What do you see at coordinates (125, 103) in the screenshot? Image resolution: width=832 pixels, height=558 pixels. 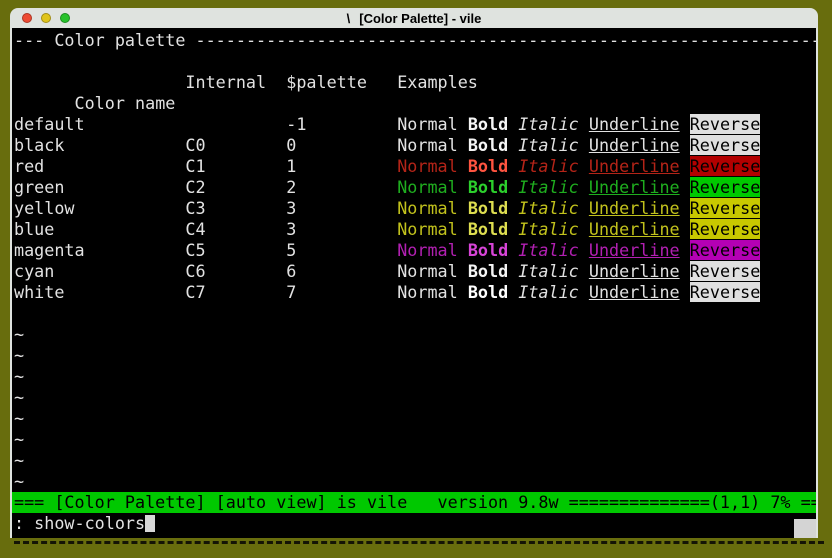 I see `column-header-color-name: Color name` at bounding box center [125, 103].